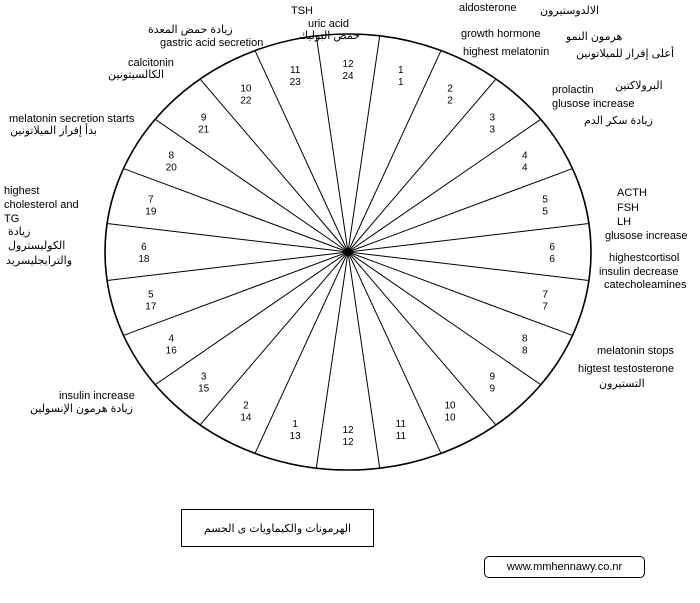  Describe the element at coordinates (348, 442) in the screenshot. I see `hour-label-outer: 12` at that location.